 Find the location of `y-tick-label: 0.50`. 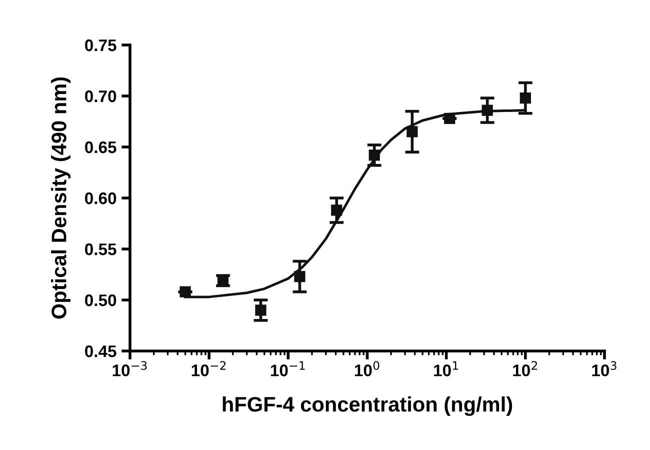

y-tick-label: 0.50 is located at coordinates (100, 300).